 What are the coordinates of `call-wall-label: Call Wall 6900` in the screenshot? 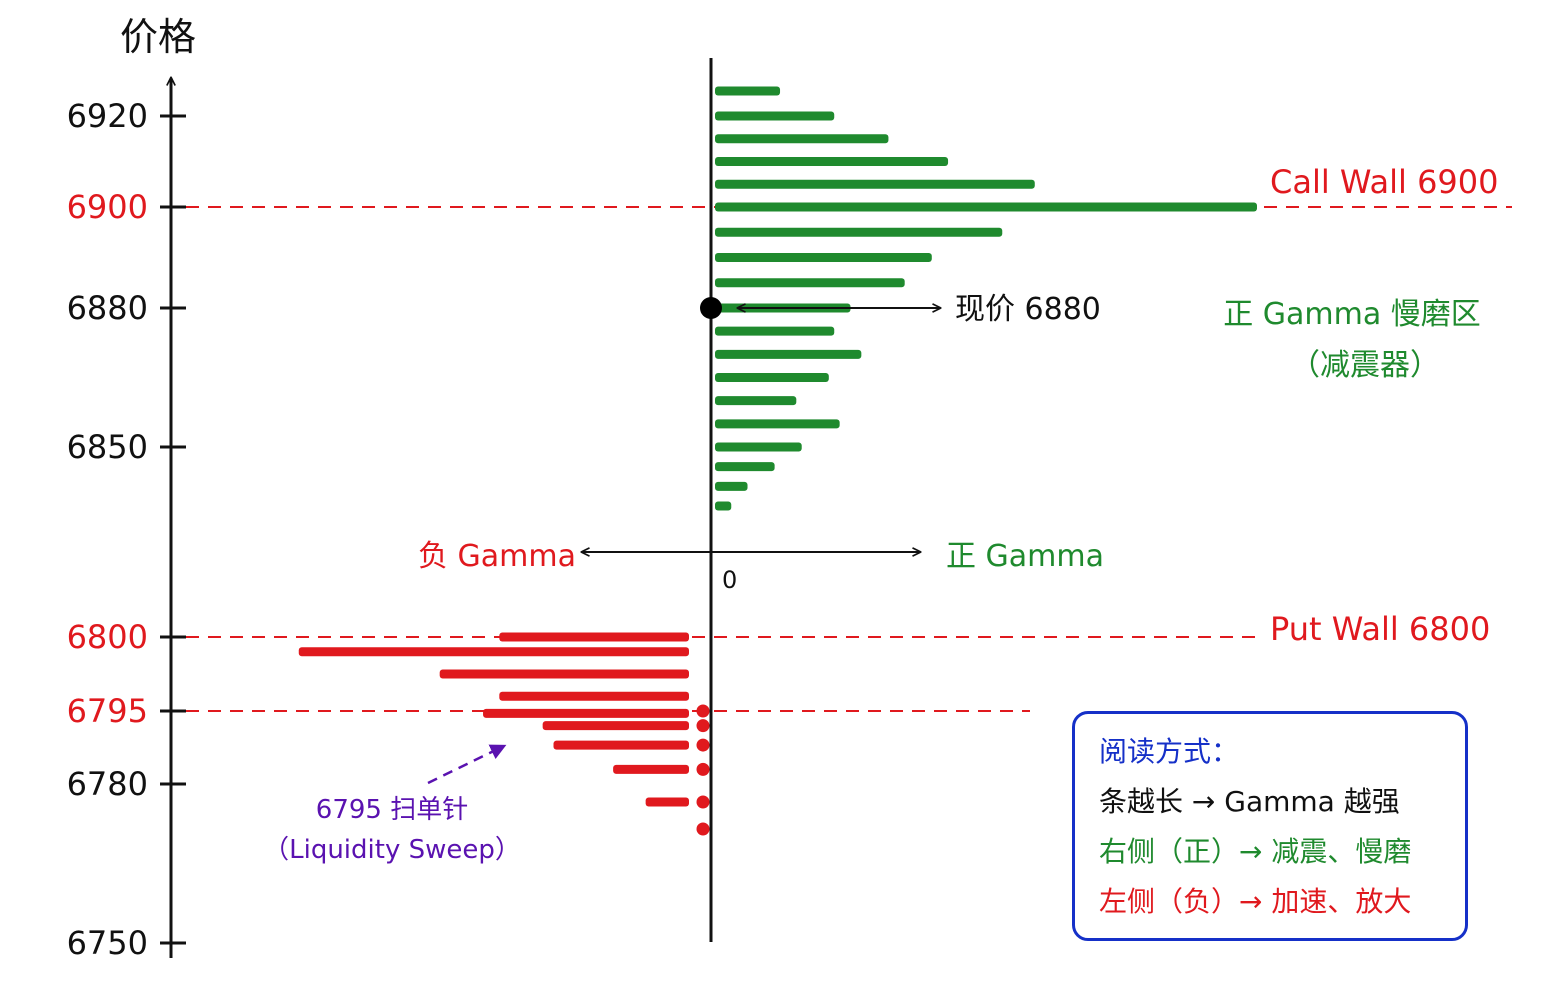 It's located at (1384, 182).